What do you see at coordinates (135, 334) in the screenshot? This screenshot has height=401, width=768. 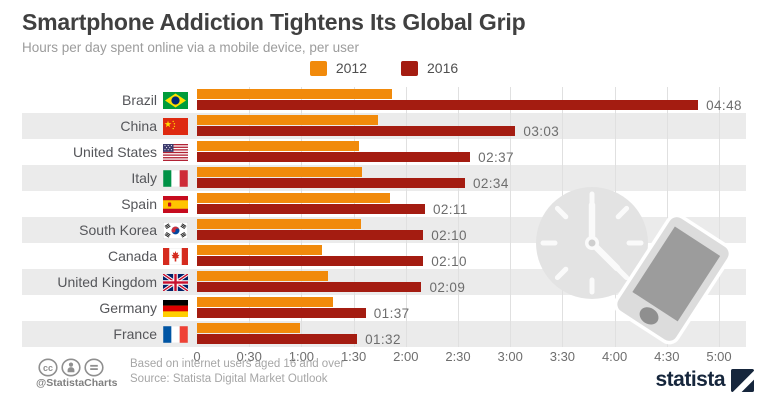 I see `country-label: France` at bounding box center [135, 334].